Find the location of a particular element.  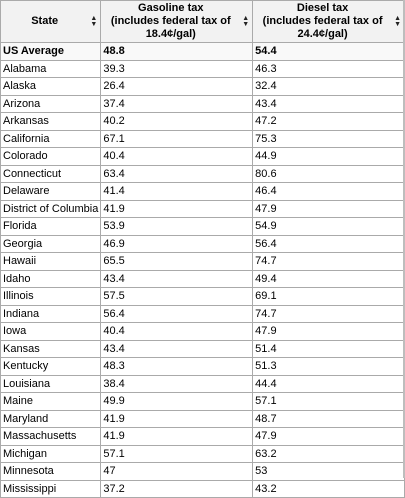

table-row: Minnesota 47 53 is located at coordinates (202, 471).